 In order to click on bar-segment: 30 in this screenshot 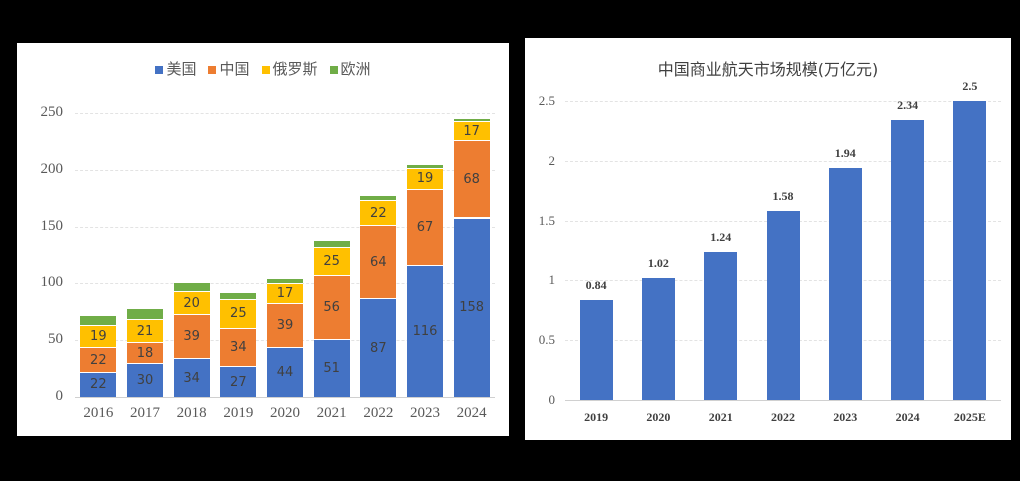, I will do `click(145, 379)`.